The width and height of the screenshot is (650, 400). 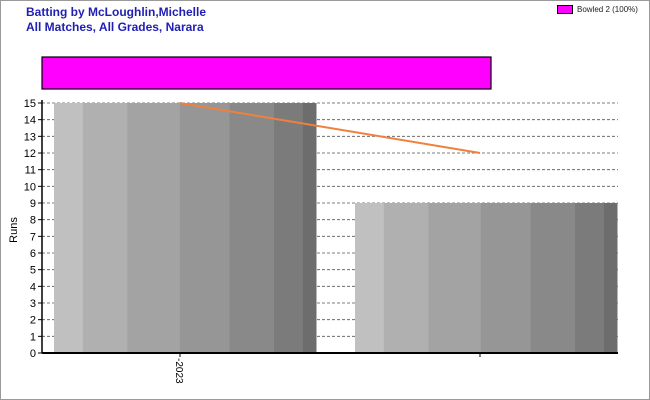 I want to click on y-tick-label: 7, so click(x=33, y=237).